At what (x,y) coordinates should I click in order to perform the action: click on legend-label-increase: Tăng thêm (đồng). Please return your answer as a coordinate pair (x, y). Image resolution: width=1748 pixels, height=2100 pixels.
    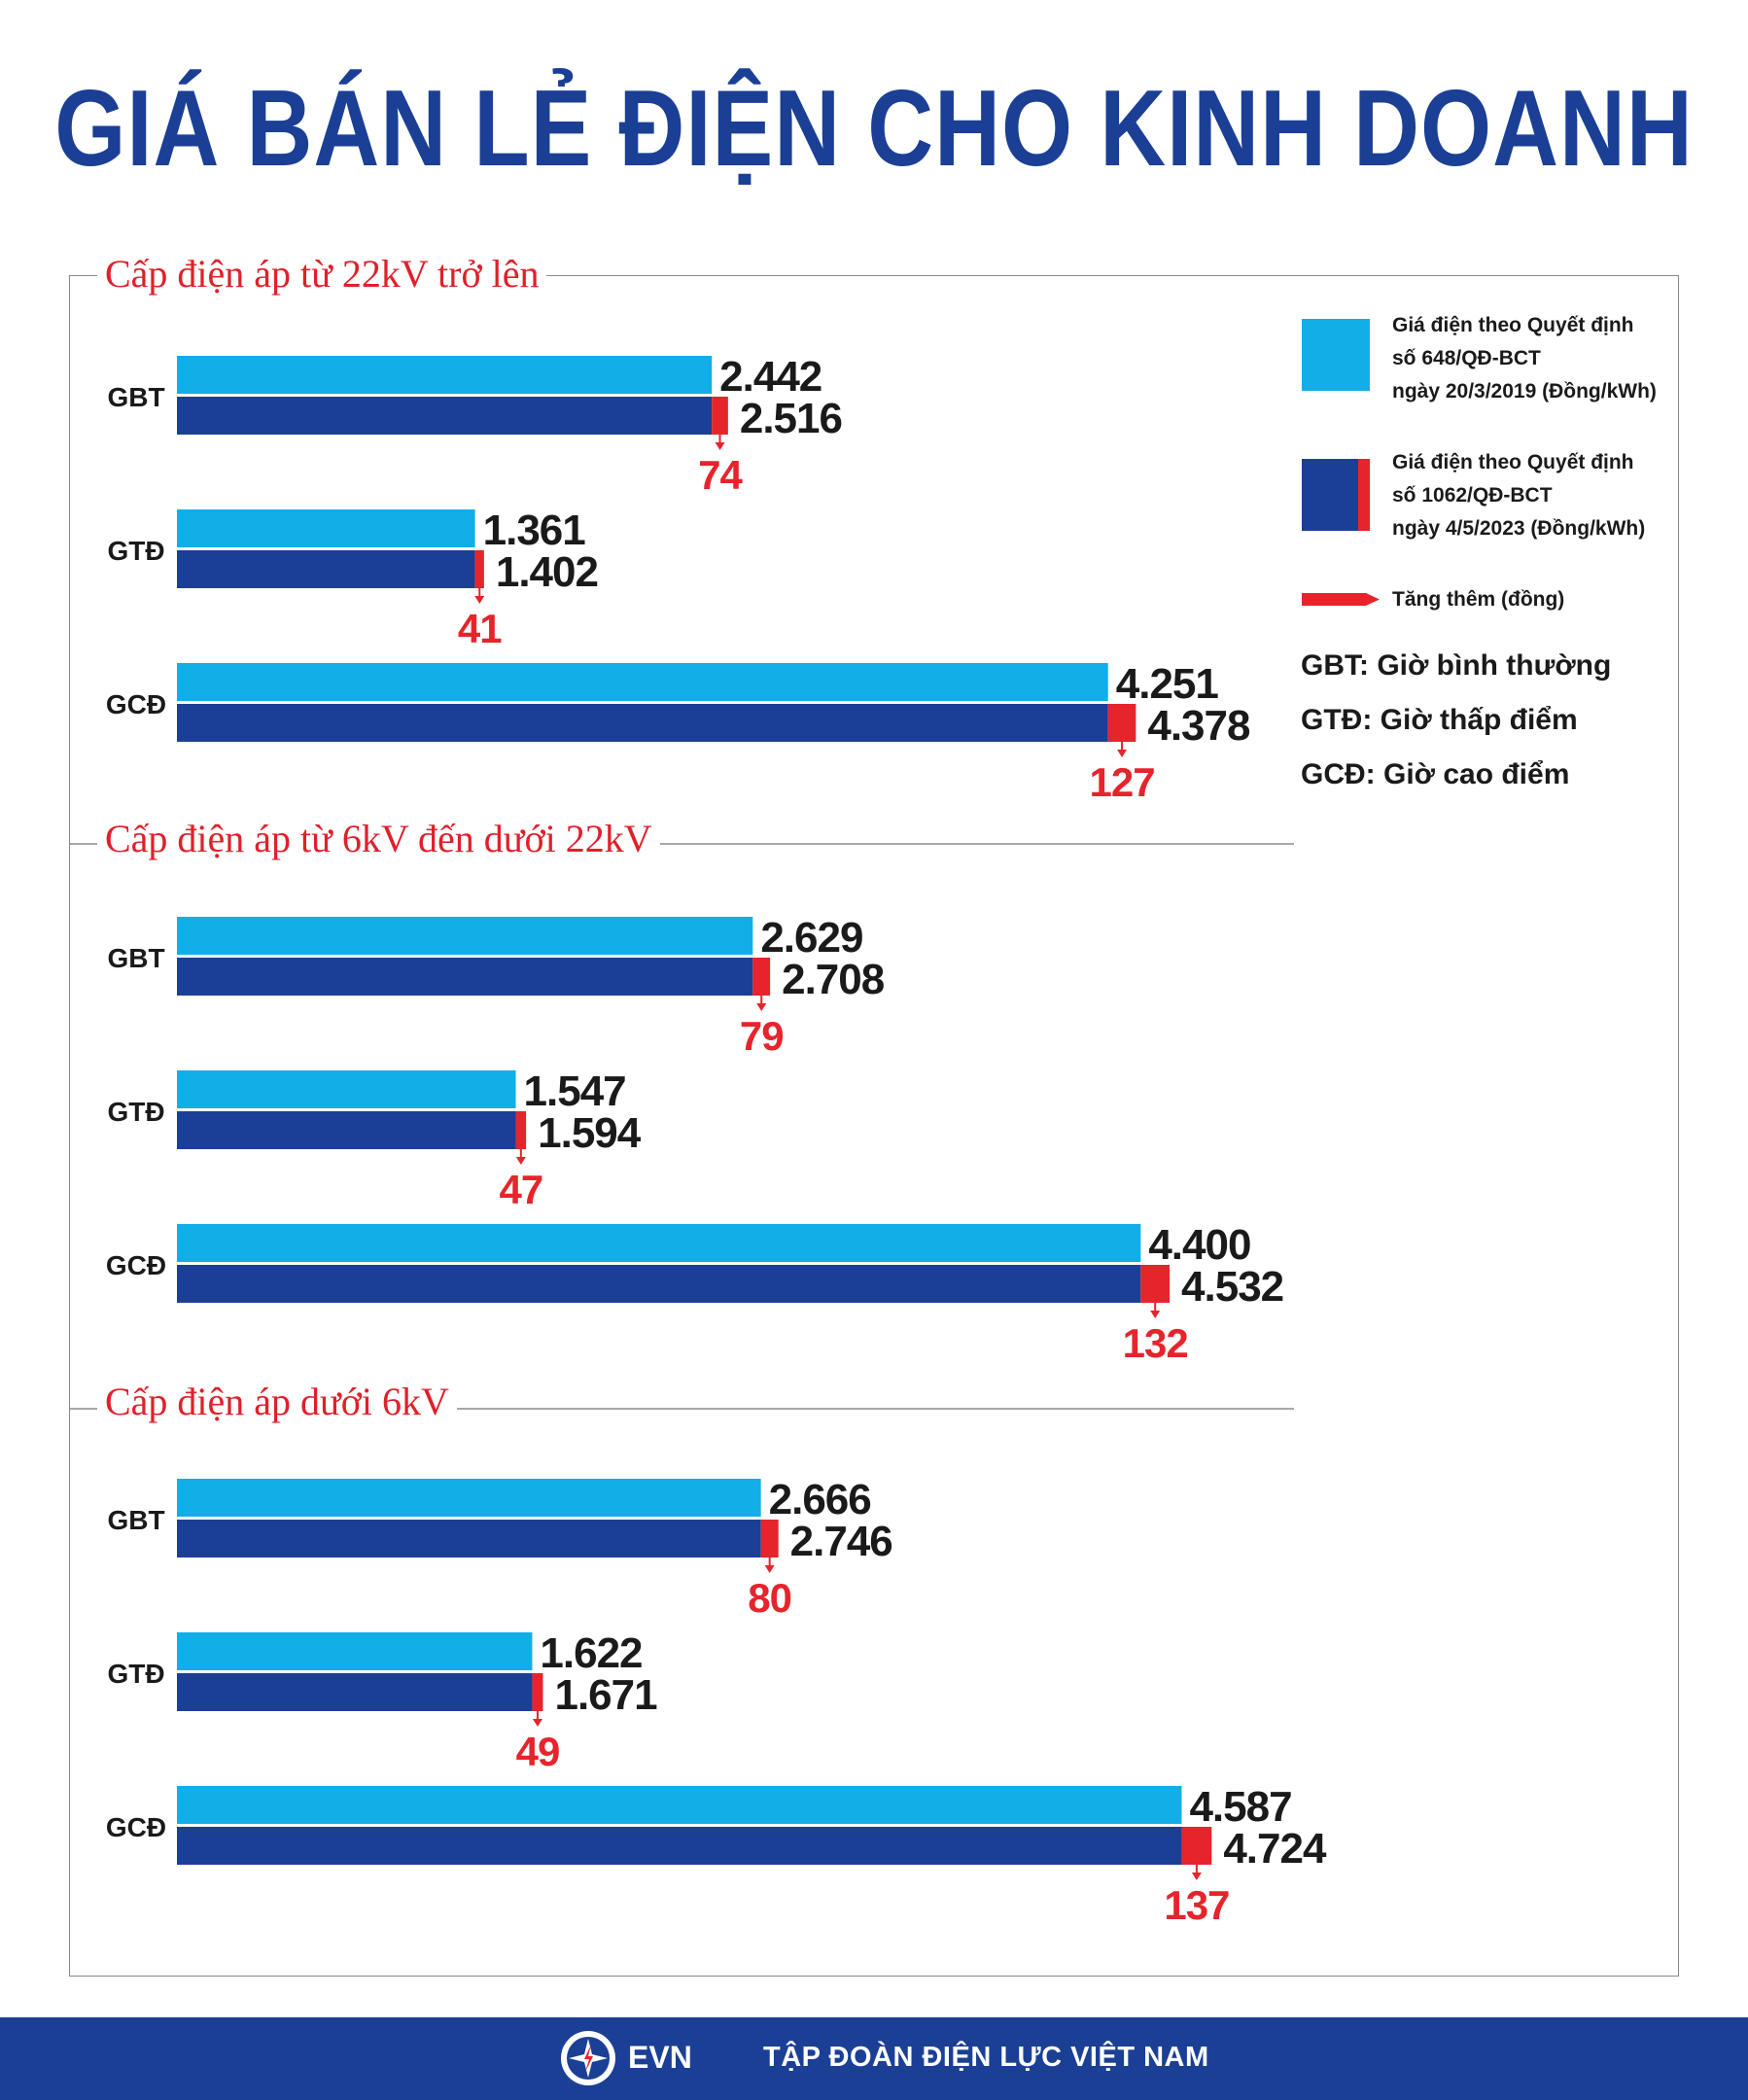
    Looking at the image, I should click on (1478, 599).